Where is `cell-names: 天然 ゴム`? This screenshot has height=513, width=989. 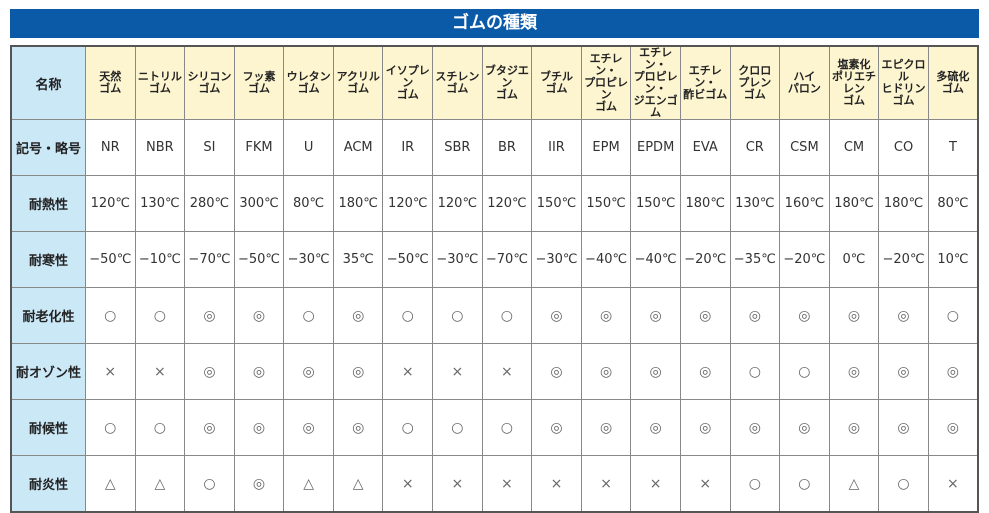
cell-names: 天然 ゴム is located at coordinates (110, 82).